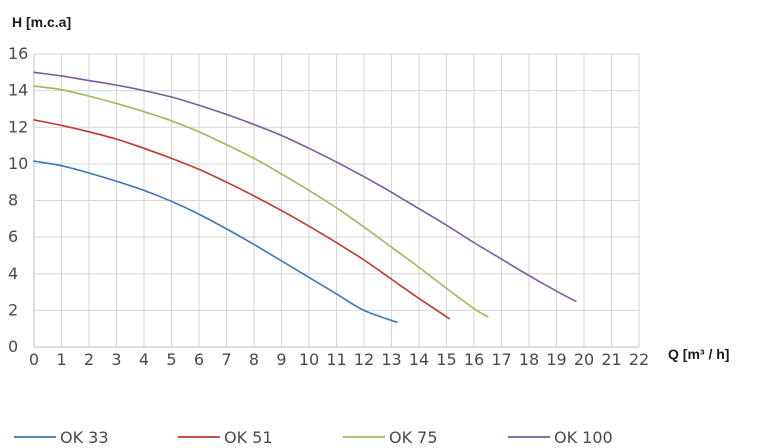 This screenshot has height=448, width=757. Describe the element at coordinates (84, 437) in the screenshot. I see `legend-label: OK 33` at that location.